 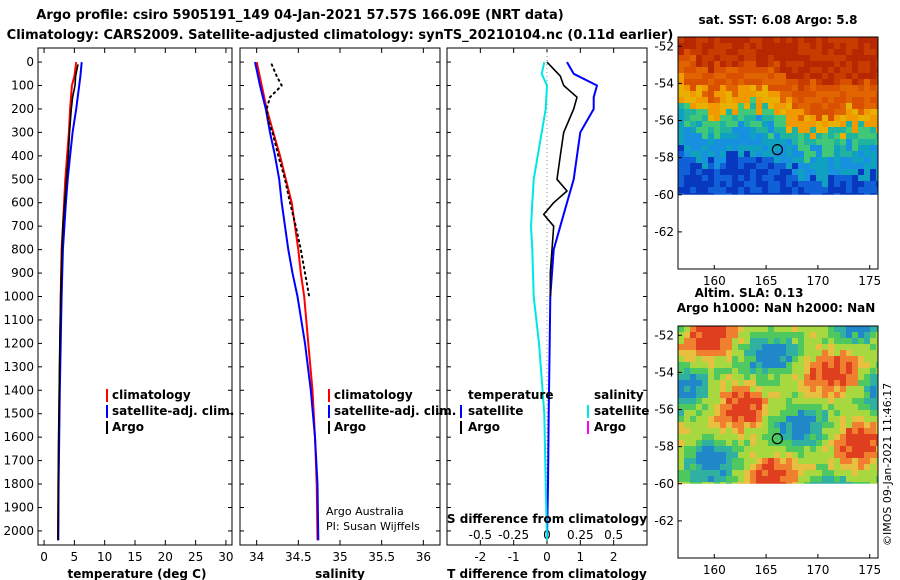 I want to click on series-line-satellite, so click(x=539, y=301).